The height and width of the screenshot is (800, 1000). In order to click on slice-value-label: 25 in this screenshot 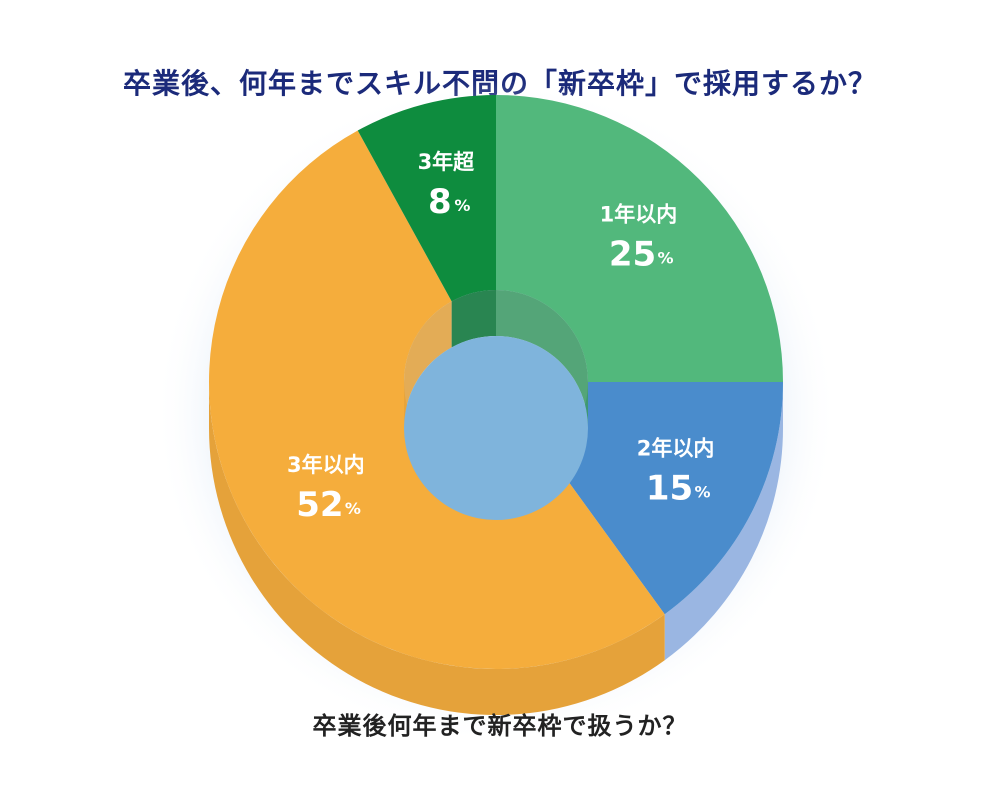, I will do `click(632, 255)`.